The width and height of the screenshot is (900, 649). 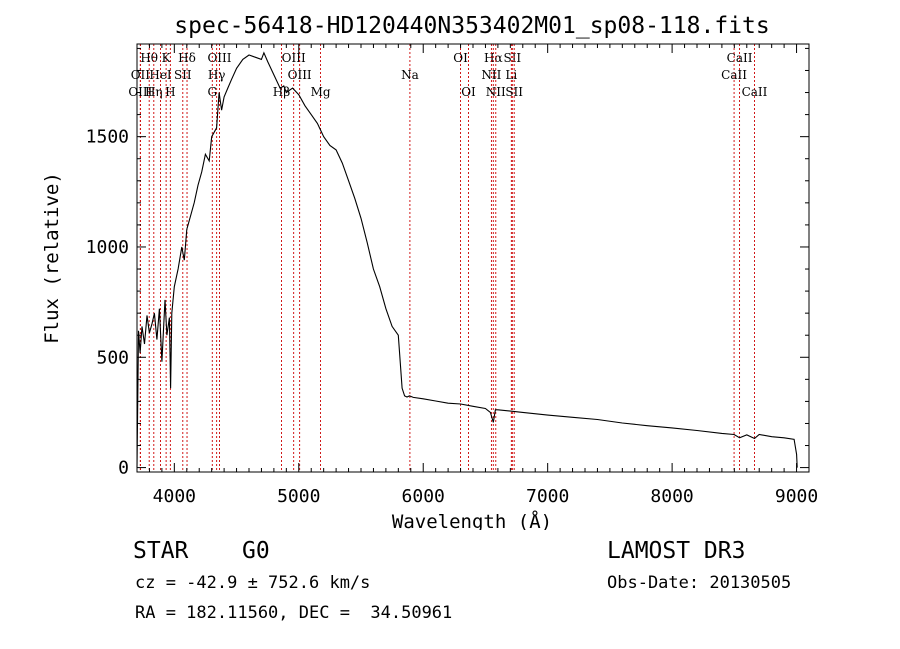 What do you see at coordinates (212, 92) in the screenshot?
I see `line-marker-label: G` at bounding box center [212, 92].